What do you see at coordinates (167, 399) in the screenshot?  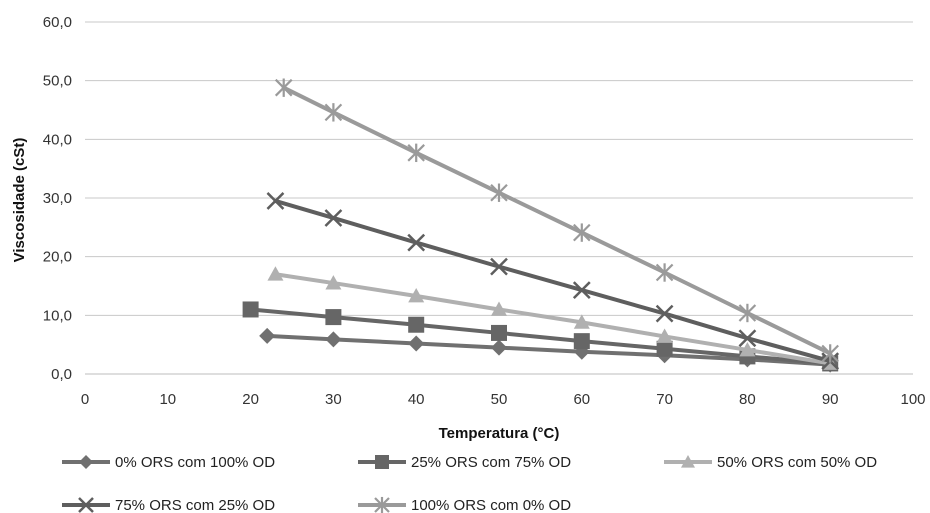 I see `x-tick-label: 10` at bounding box center [167, 399].